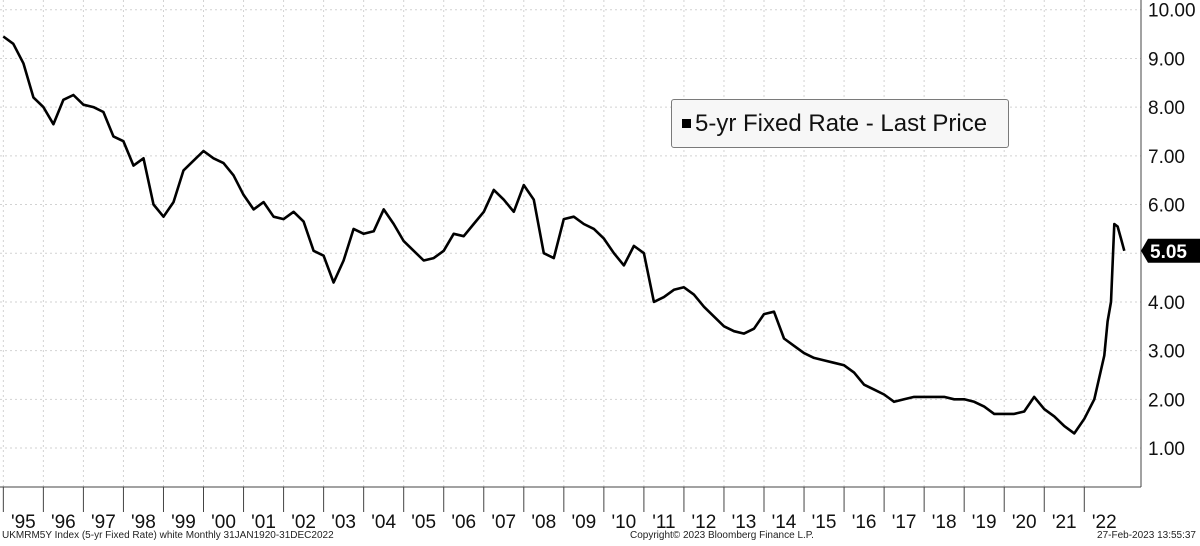 The image size is (1200, 546). I want to click on x-tick-label: '08, so click(543, 522).